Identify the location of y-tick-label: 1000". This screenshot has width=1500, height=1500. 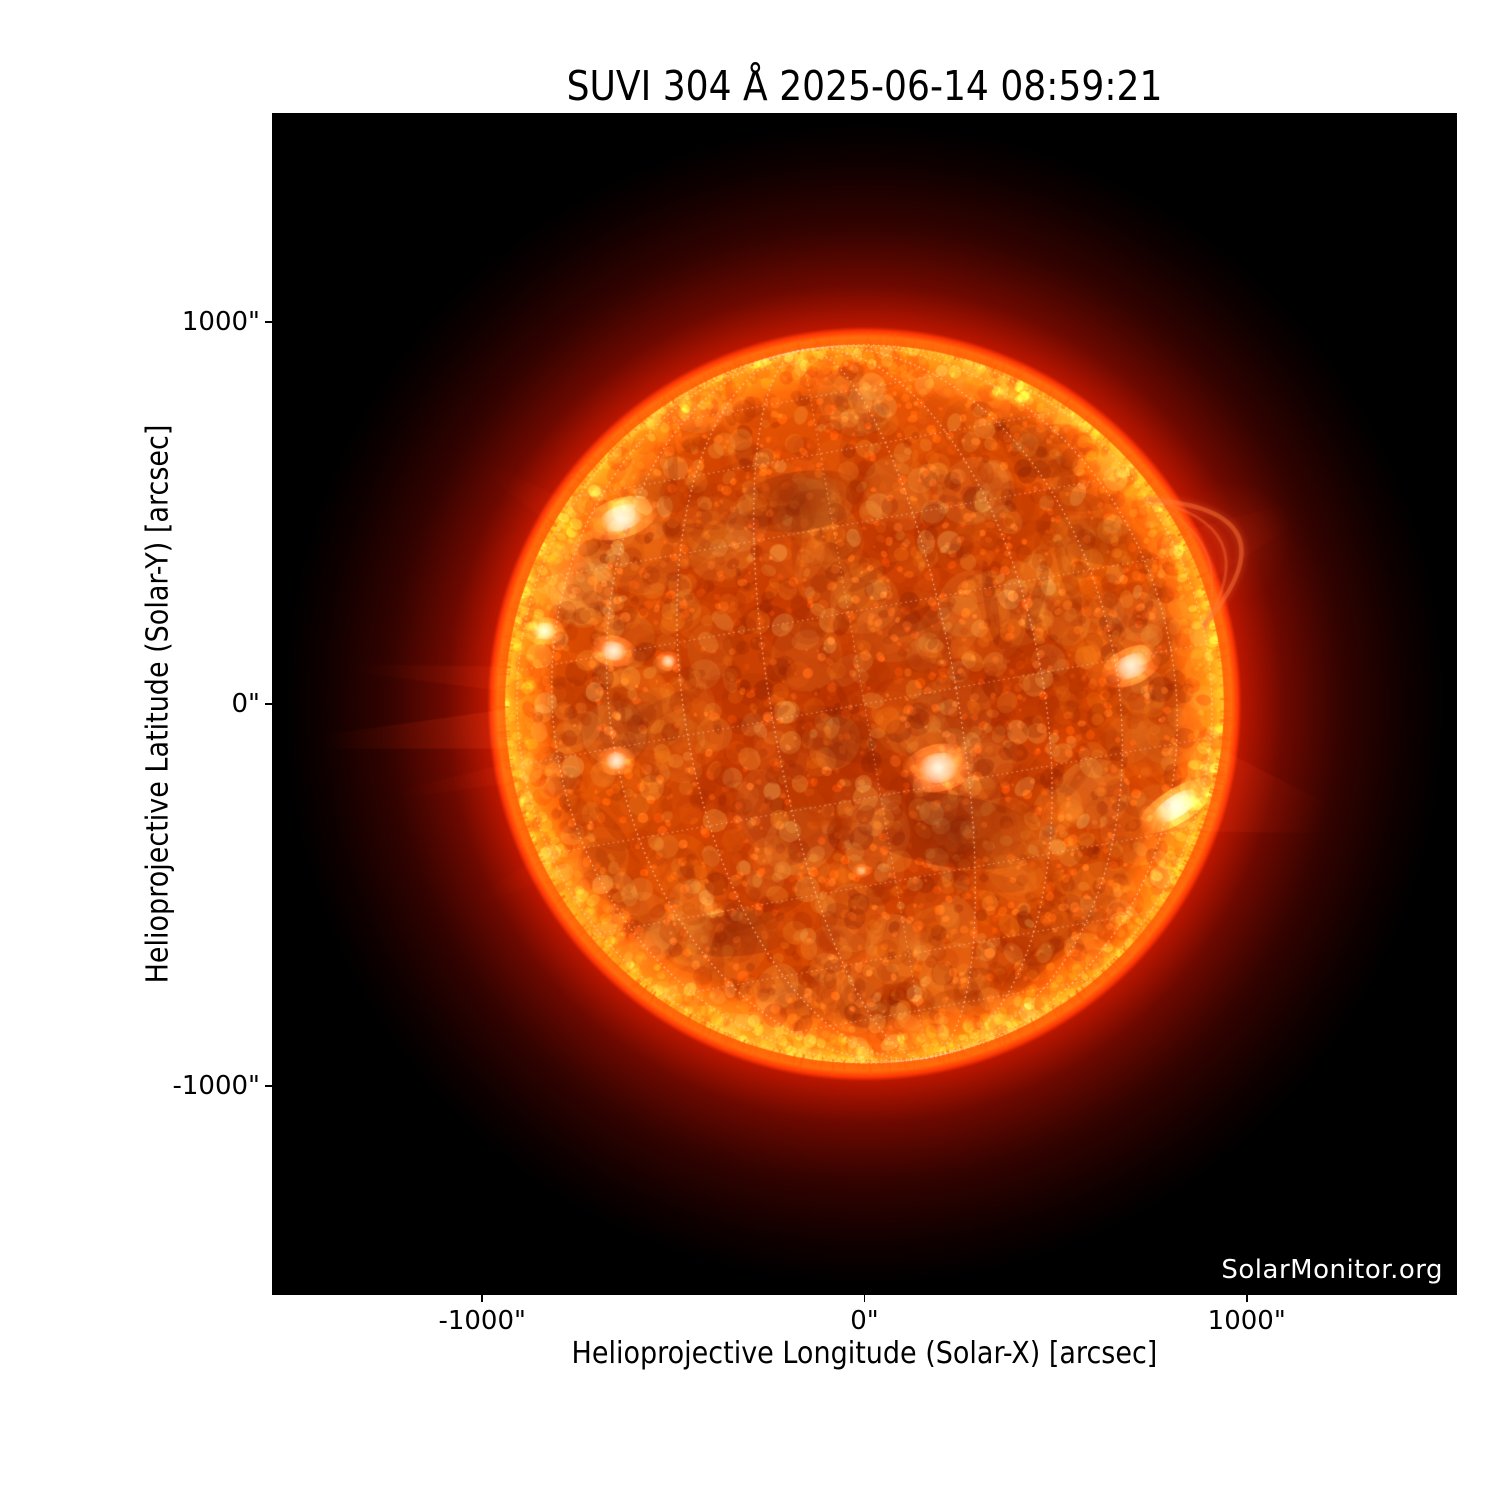
(220, 321).